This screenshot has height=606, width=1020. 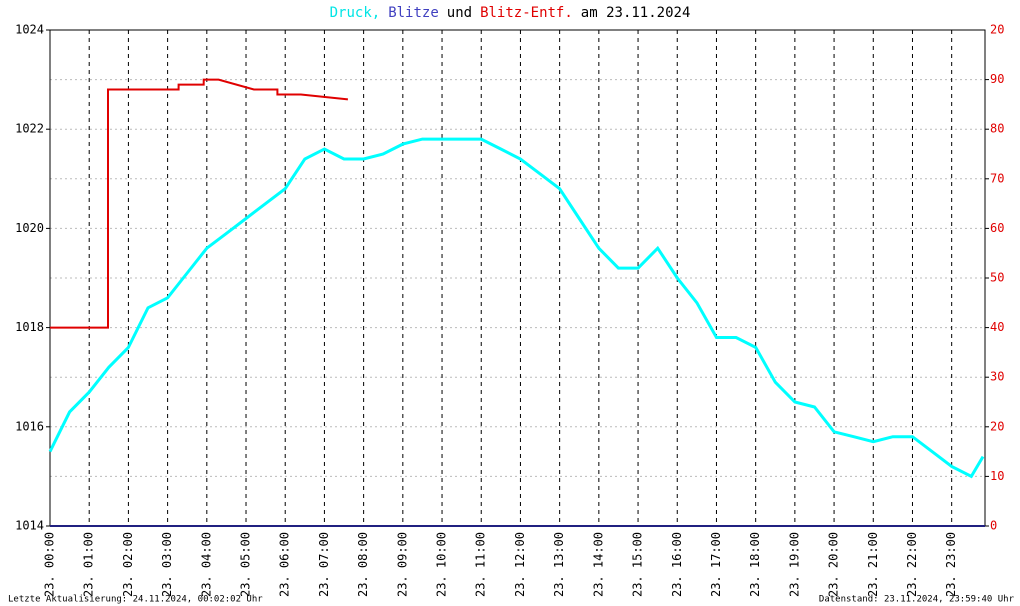 What do you see at coordinates (199, 203) in the screenshot?
I see `series-line` at bounding box center [199, 203].